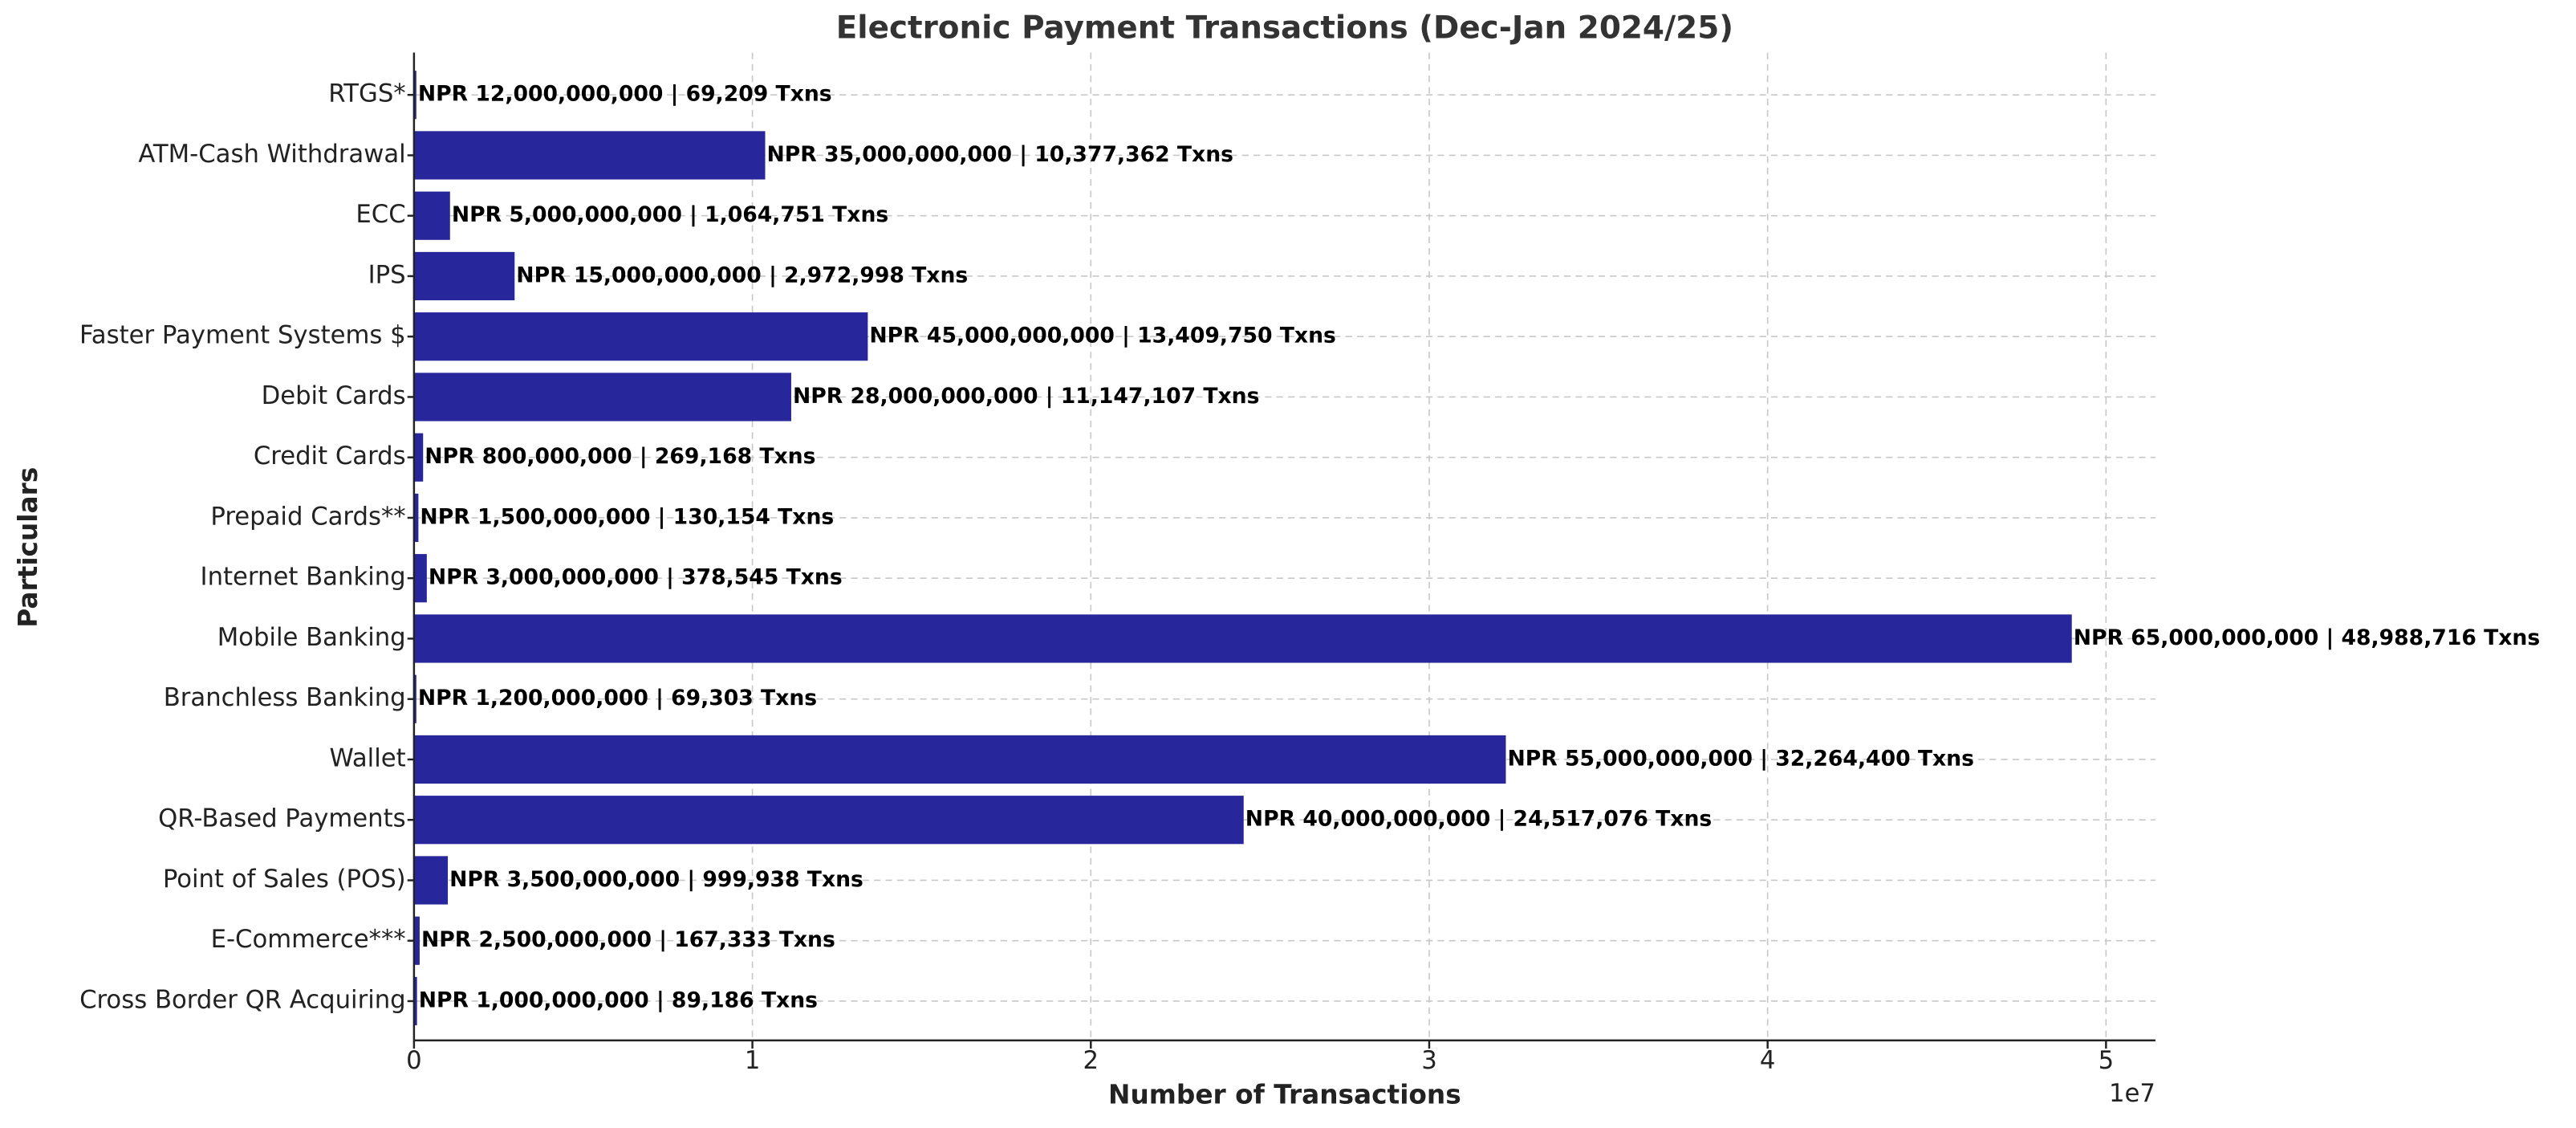 The image size is (2576, 1128). Describe the element at coordinates (334, 396) in the screenshot. I see `y-tick-label: Debit Cards` at that location.